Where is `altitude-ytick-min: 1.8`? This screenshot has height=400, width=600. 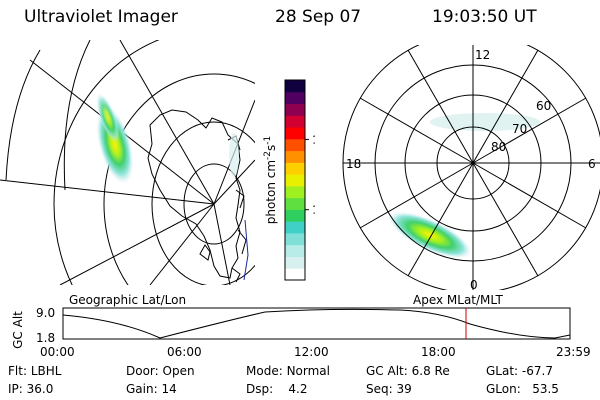 altitude-ytick-min: 1.8 is located at coordinates (45, 338).